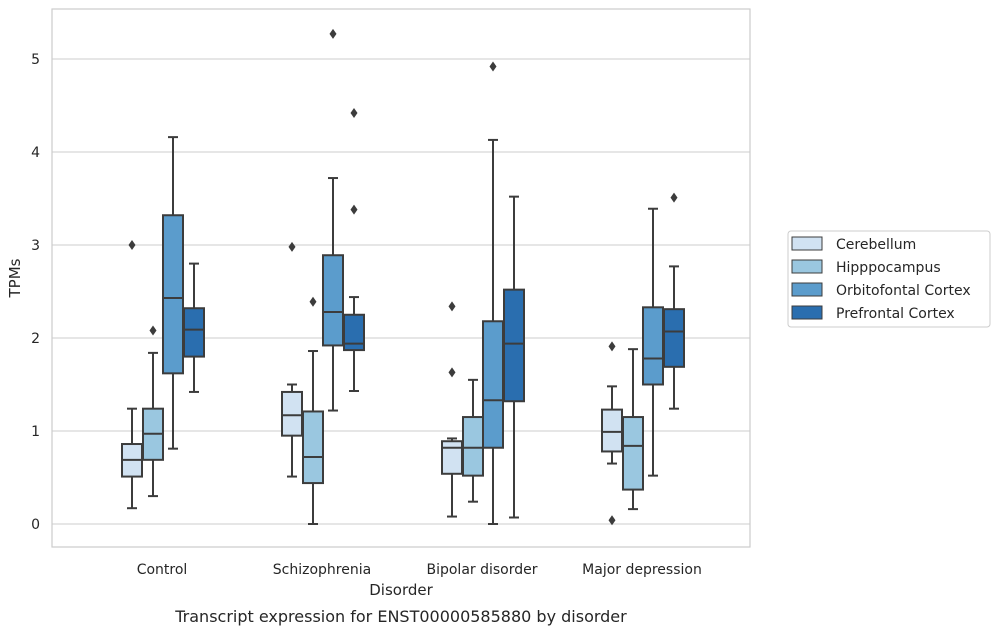 Image resolution: width=999 pixels, height=634 pixels. I want to click on x-tick-label: Control, so click(162, 570).